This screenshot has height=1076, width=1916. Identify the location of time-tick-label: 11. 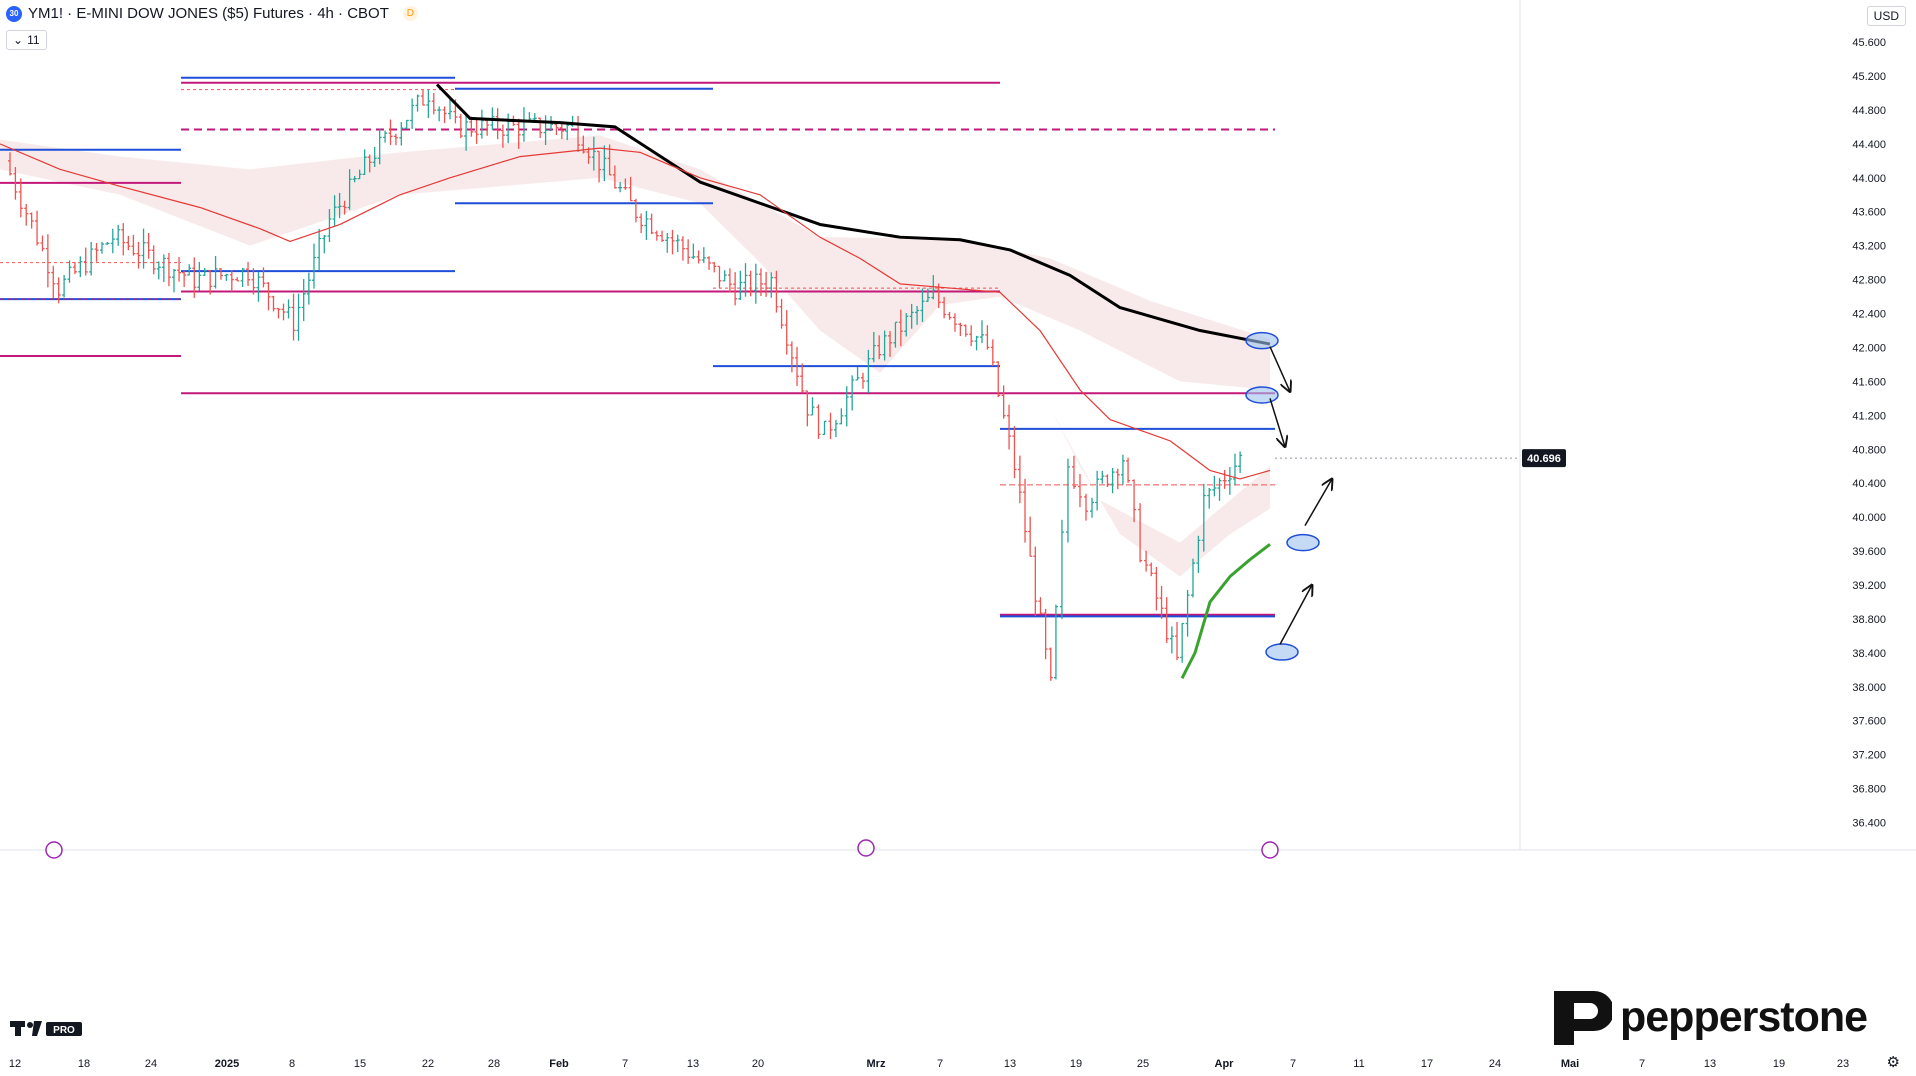
(1358, 1064).